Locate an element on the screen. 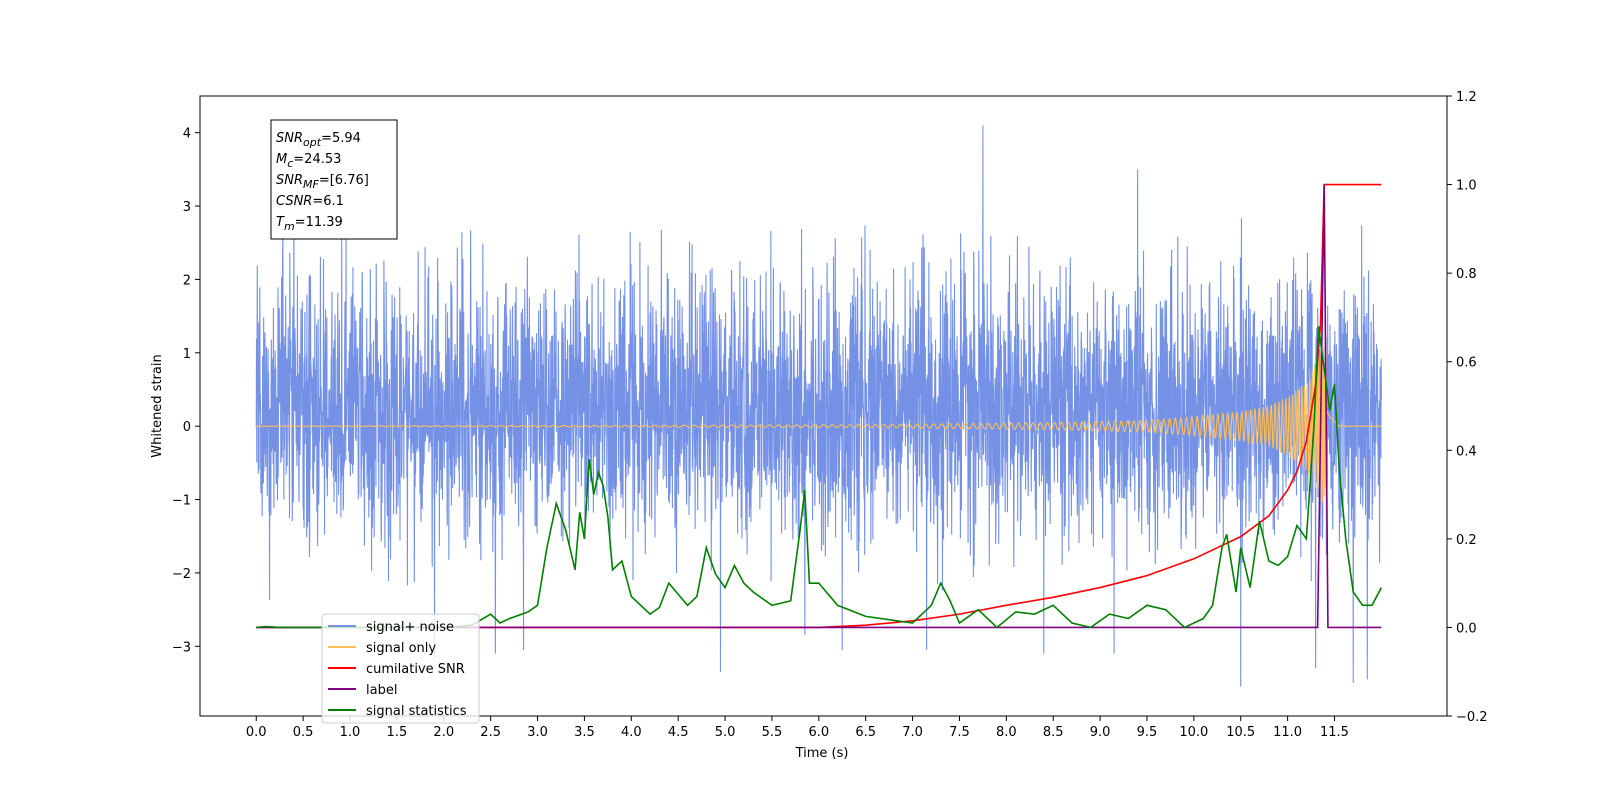 This screenshot has width=1600, height=804. y-left-tick-label: 0 is located at coordinates (187, 427).